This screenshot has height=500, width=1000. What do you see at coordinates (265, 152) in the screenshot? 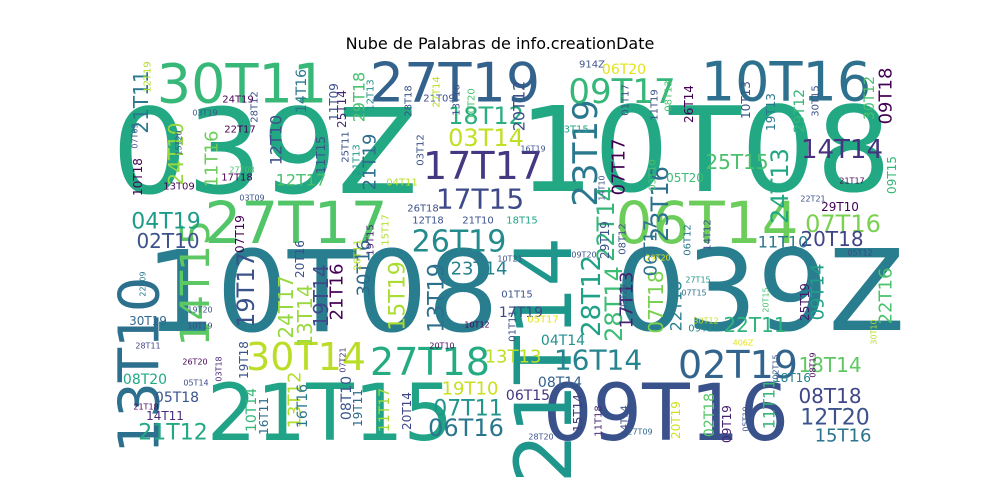
I see `word: 039Z` at bounding box center [265, 152].